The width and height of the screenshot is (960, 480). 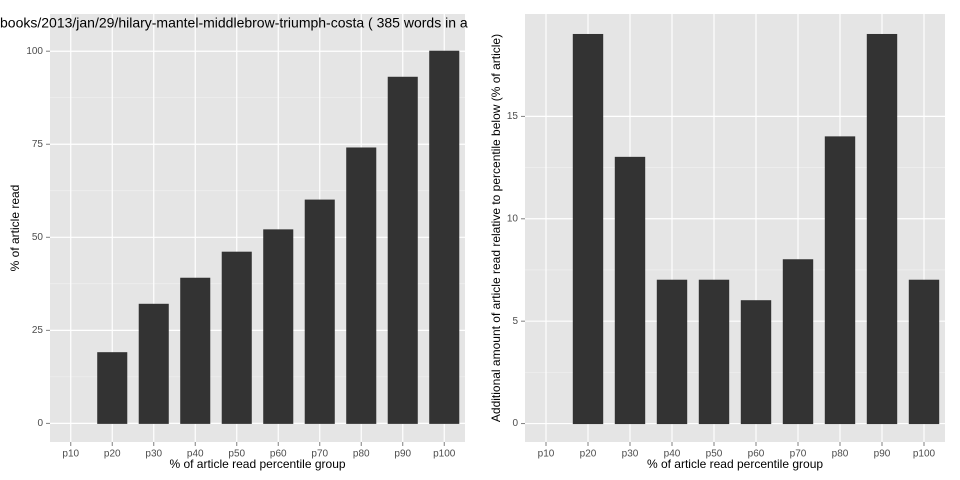 I want to click on y-tick-label: 10, so click(x=513, y=218).